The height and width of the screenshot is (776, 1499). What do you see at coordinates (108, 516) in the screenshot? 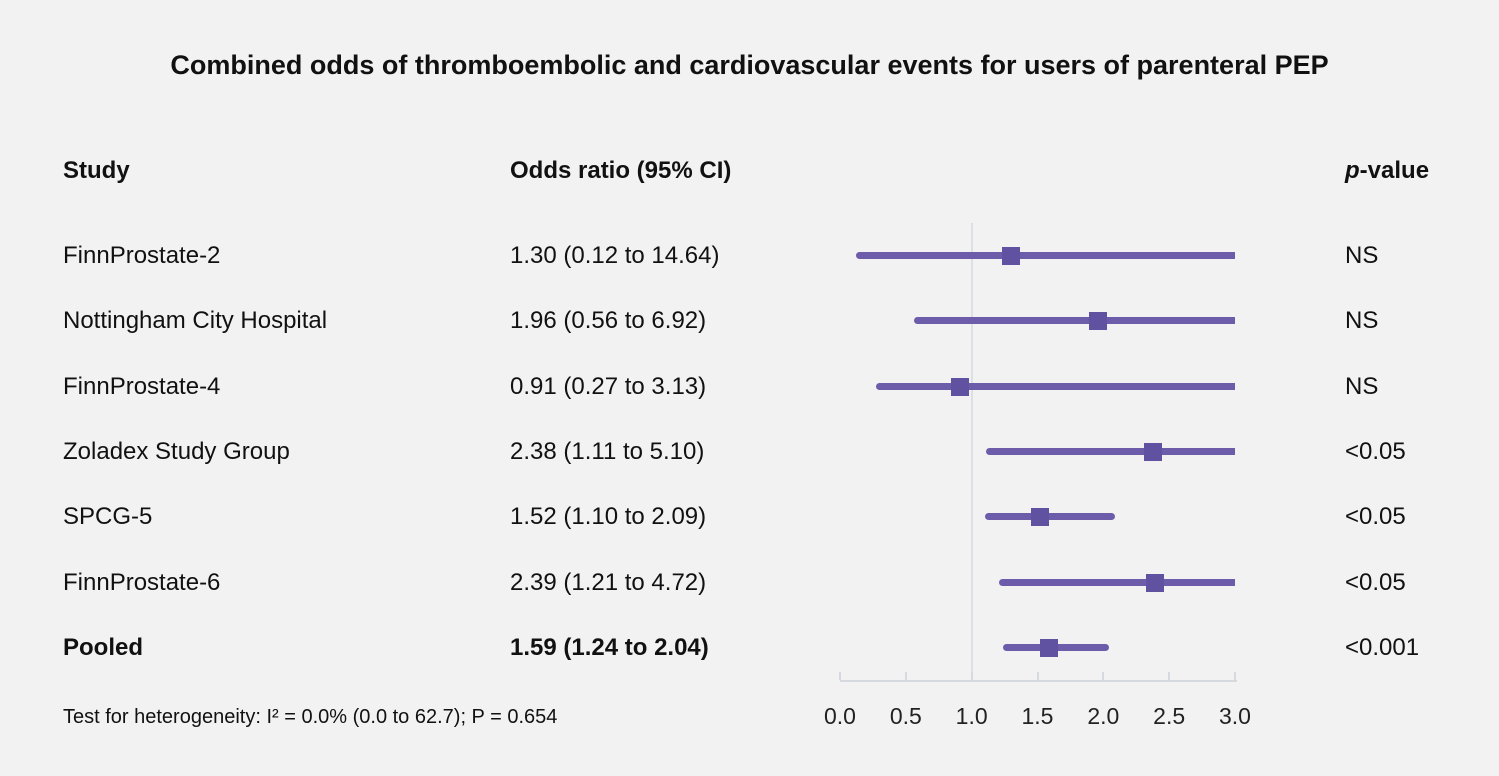
I see `study-label: SPCG-5` at bounding box center [108, 516].